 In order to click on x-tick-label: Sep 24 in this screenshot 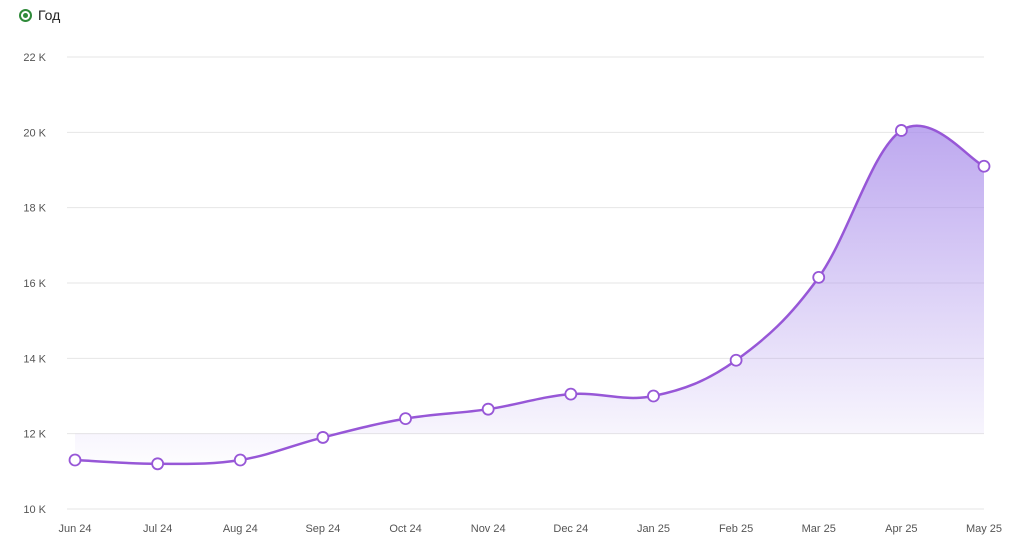, I will do `click(322, 529)`.